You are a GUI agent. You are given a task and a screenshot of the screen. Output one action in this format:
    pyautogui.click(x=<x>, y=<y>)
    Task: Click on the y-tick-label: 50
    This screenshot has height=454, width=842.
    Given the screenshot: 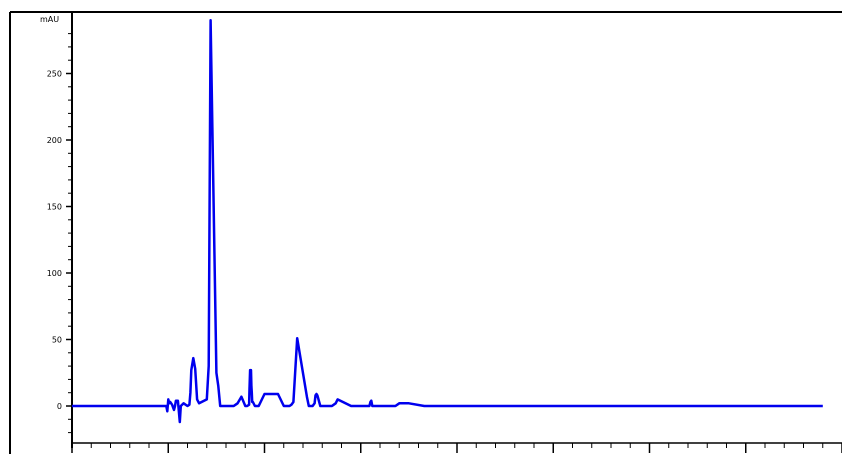 What is the action you would take?
    pyautogui.click(x=57, y=340)
    